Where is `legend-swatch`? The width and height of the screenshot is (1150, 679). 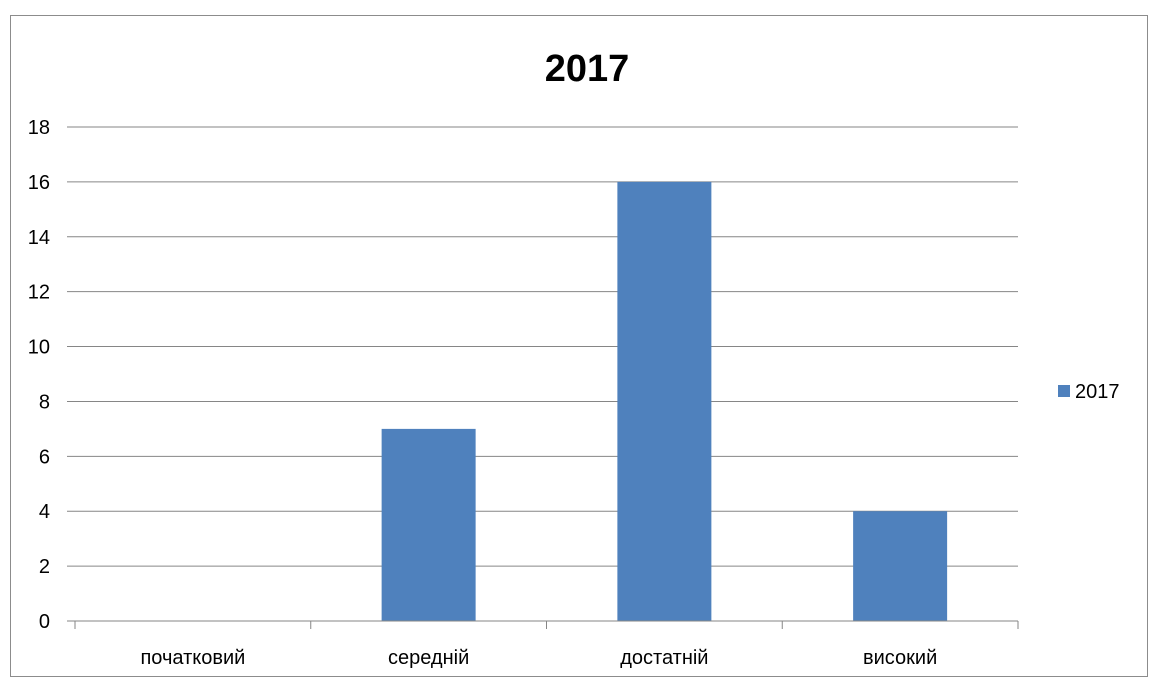
legend-swatch is located at coordinates (1064, 391).